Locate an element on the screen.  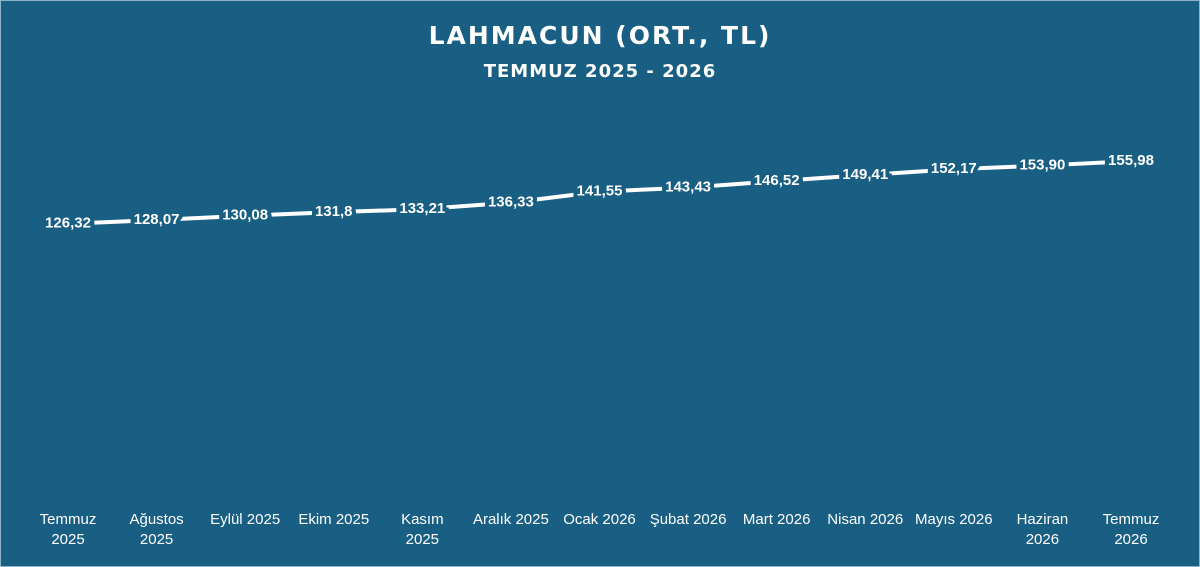
value-label: 126,32 is located at coordinates (68, 223).